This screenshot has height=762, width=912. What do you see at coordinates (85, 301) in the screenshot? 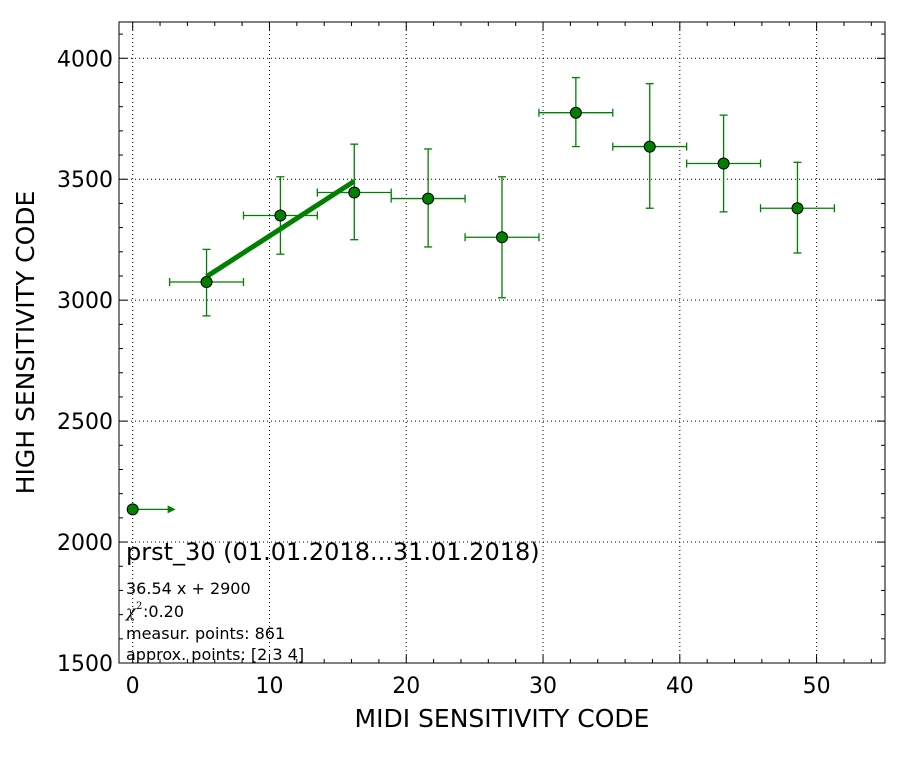
I see `y-tick-label: 3000` at bounding box center [85, 301].